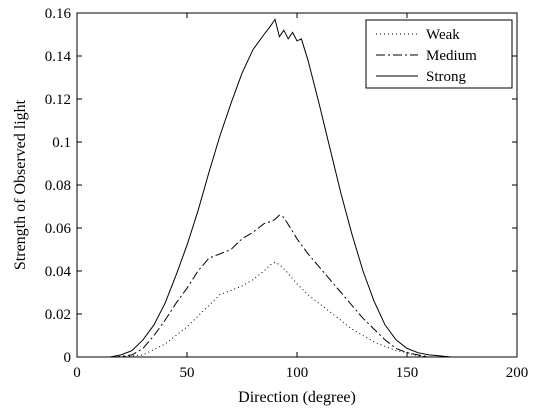 This screenshot has width=535, height=409. I want to click on y-tick-label: 0.1, so click(61, 143).